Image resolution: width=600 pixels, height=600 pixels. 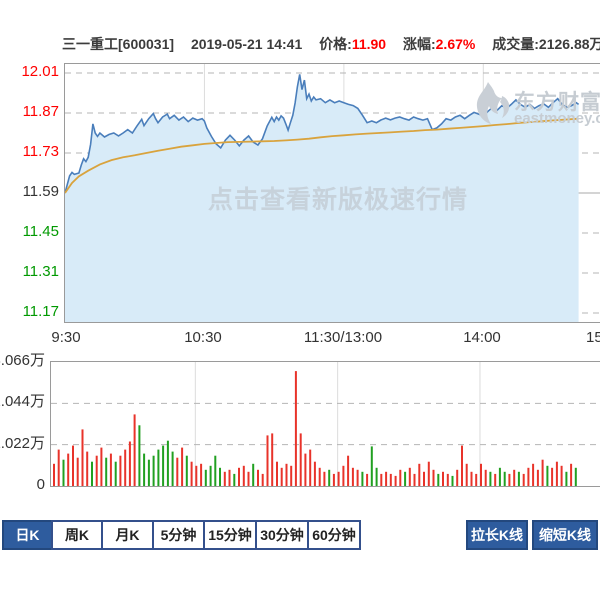 What do you see at coordinates (455, 44) in the screenshot?
I see `change-value: 2.67%` at bounding box center [455, 44].